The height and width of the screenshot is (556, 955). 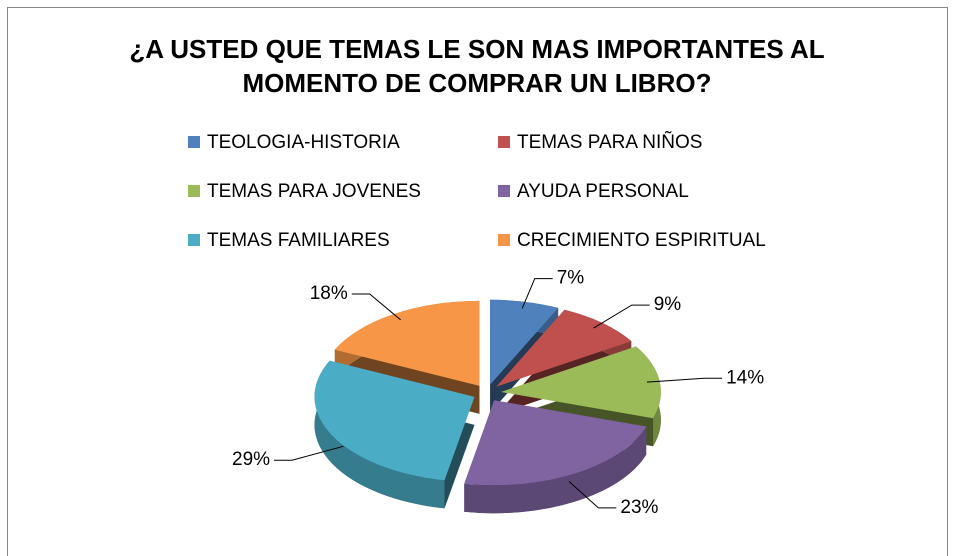 I want to click on legend-label: TEMAS FAMILIARES, so click(x=298, y=240).